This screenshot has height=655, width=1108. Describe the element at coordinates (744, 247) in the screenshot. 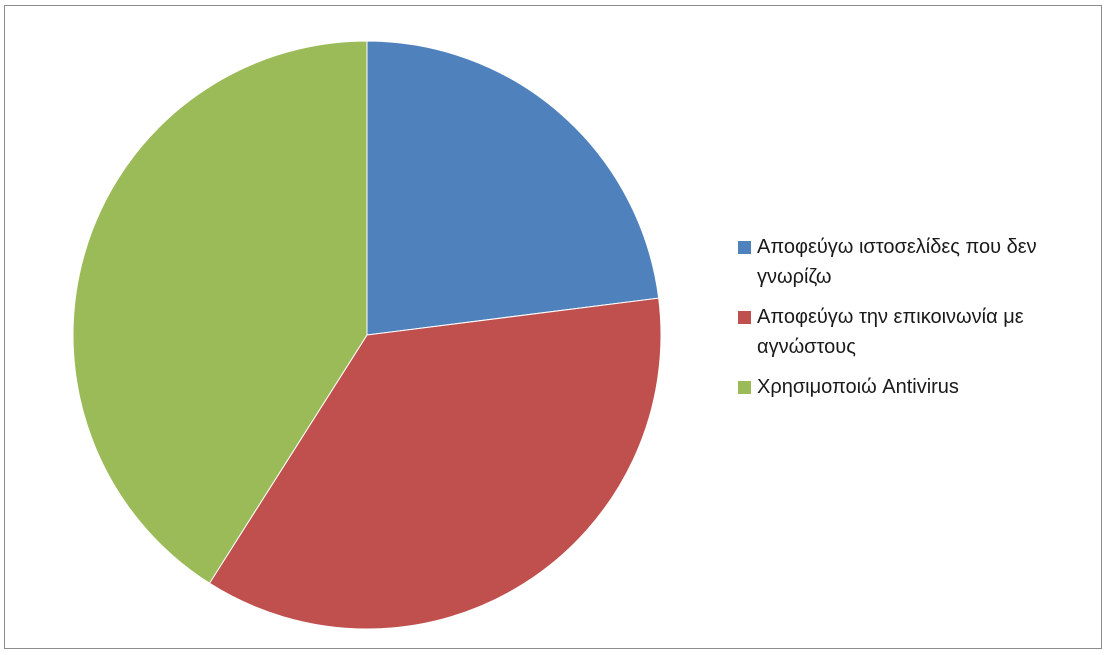

I see `legend-swatch-blue` at that location.